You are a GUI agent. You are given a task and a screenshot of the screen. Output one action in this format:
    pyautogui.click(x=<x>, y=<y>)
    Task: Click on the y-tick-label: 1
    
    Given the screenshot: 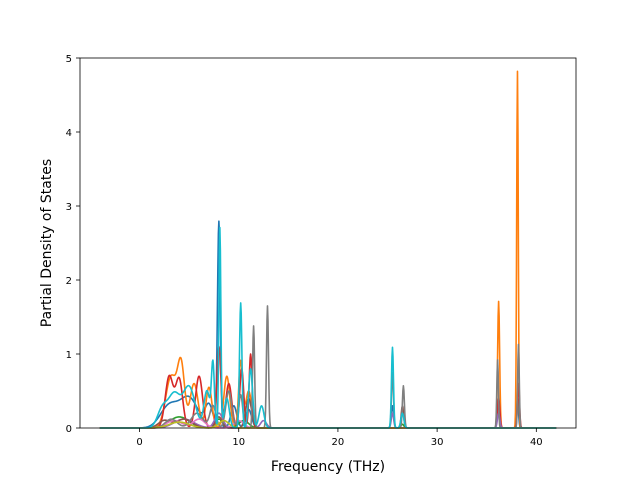 What is the action you would take?
    pyautogui.click(x=69, y=355)
    